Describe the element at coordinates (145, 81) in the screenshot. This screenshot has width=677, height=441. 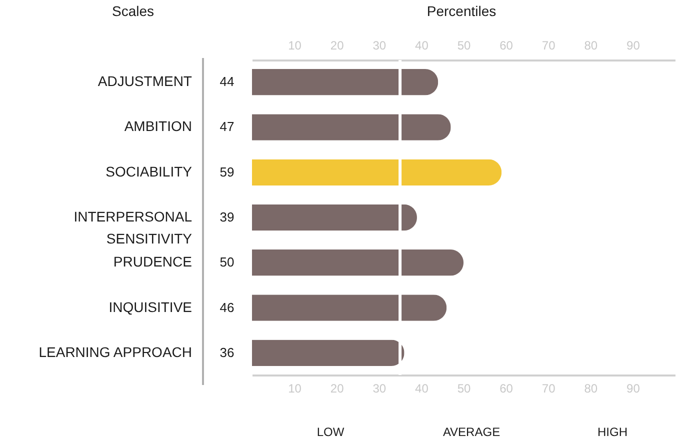
I see `y-tick-label: ADJUSTMENT` at that location.